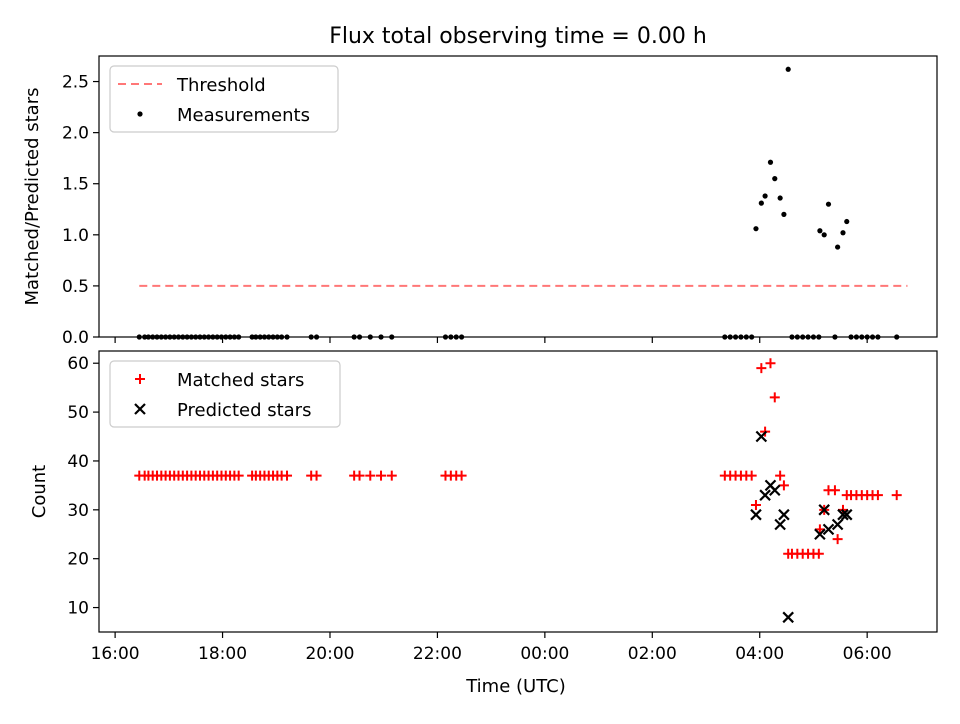 The height and width of the screenshot is (724, 960). I want to click on legend: Threshold Measurements, so click(224, 99).